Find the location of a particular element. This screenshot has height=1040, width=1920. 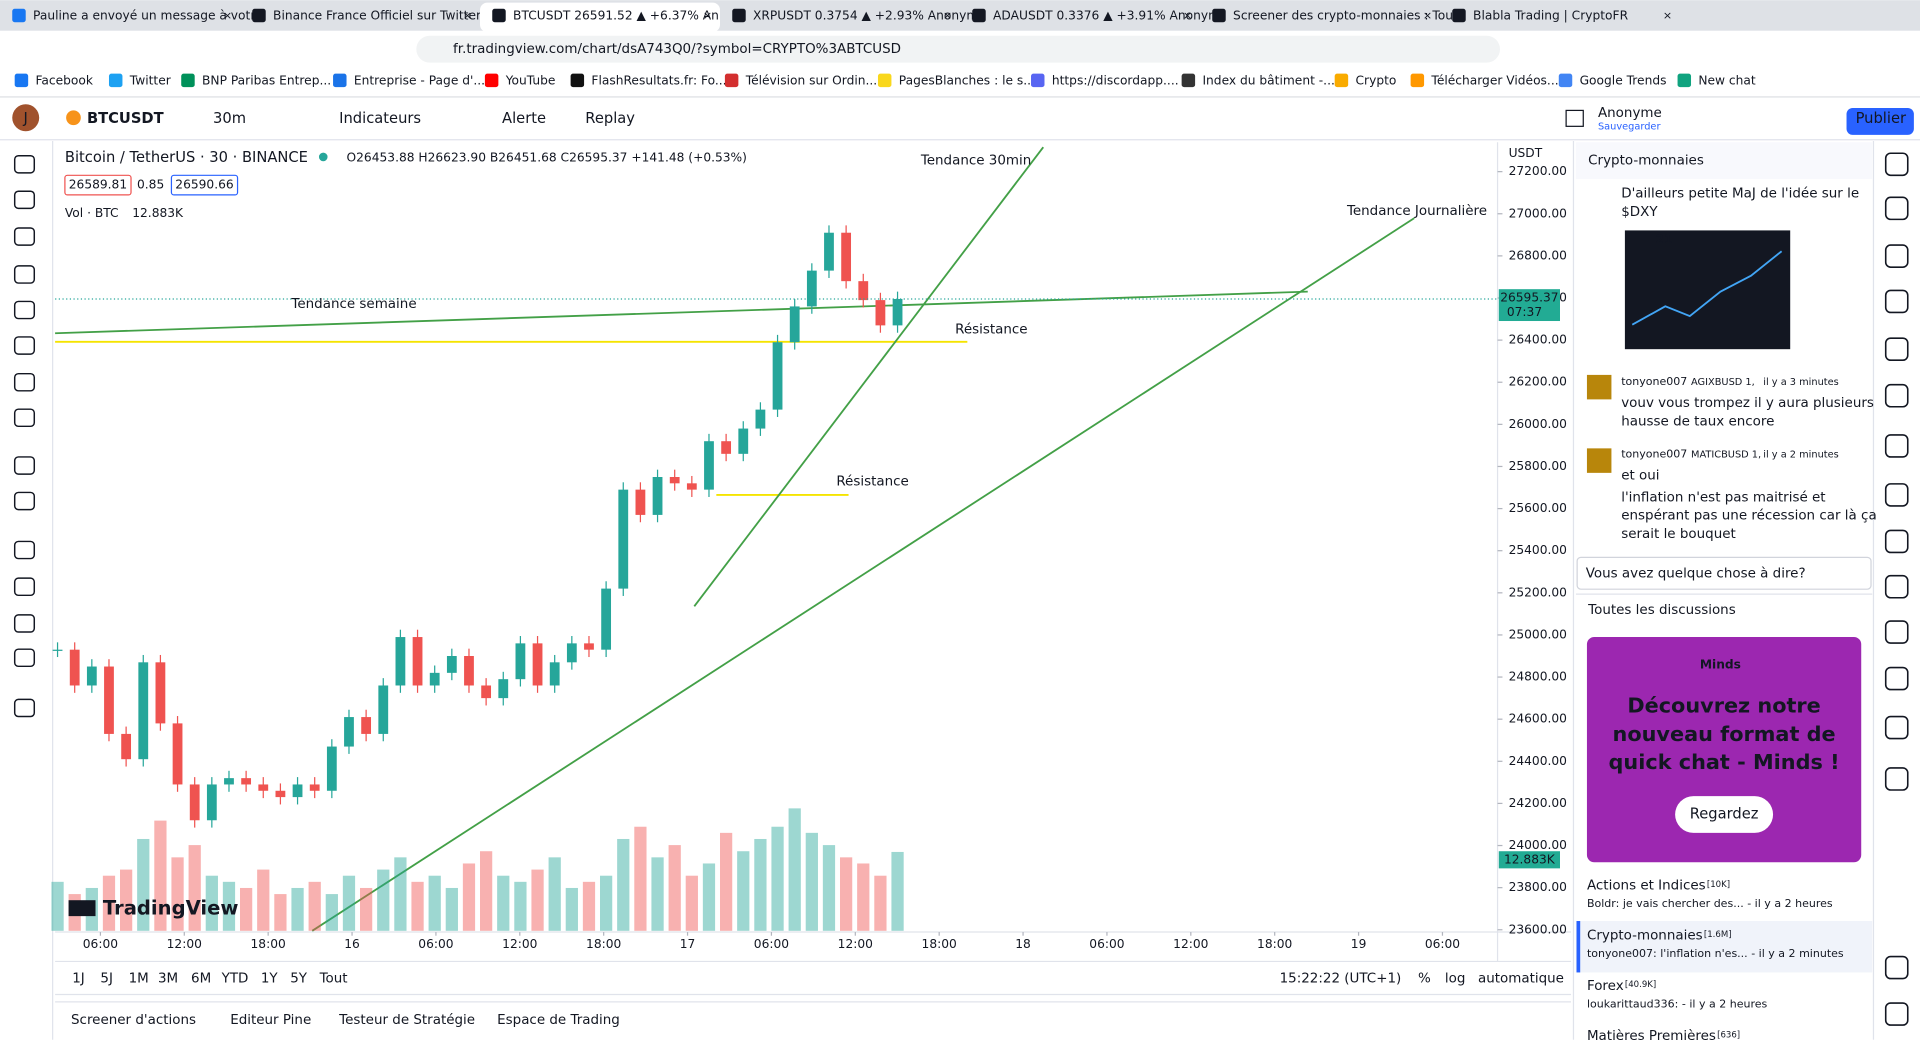

chat-input is located at coordinates (1724, 573).